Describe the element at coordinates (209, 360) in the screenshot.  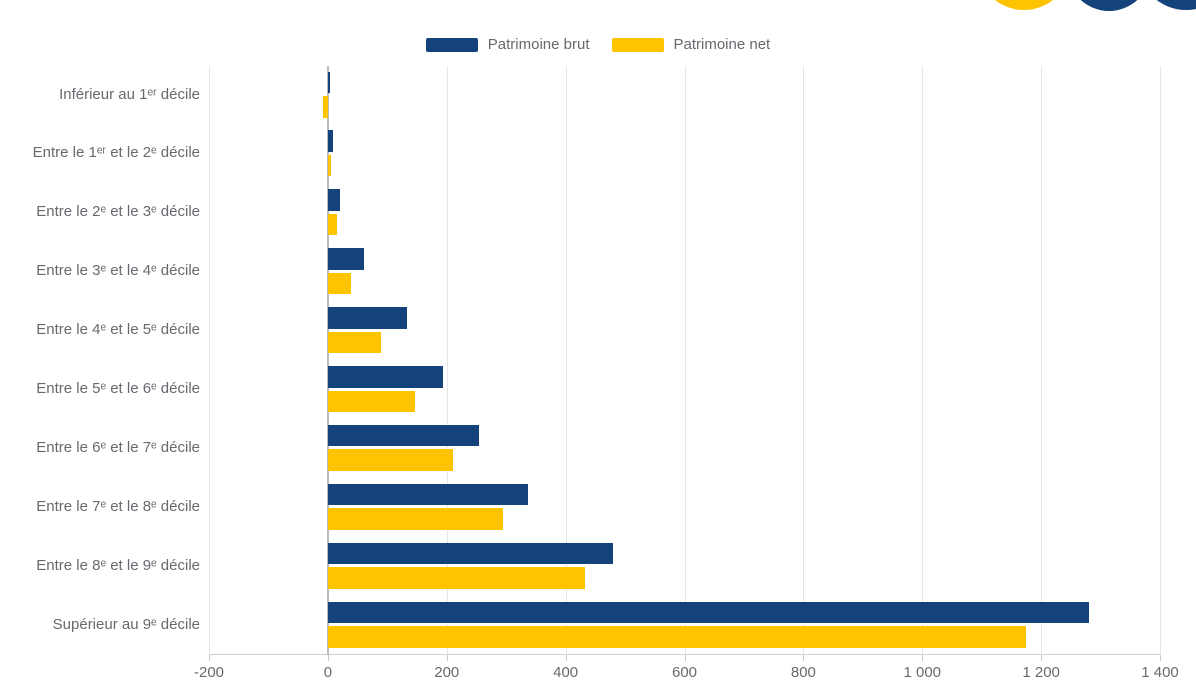
I see `gridline--200` at that location.